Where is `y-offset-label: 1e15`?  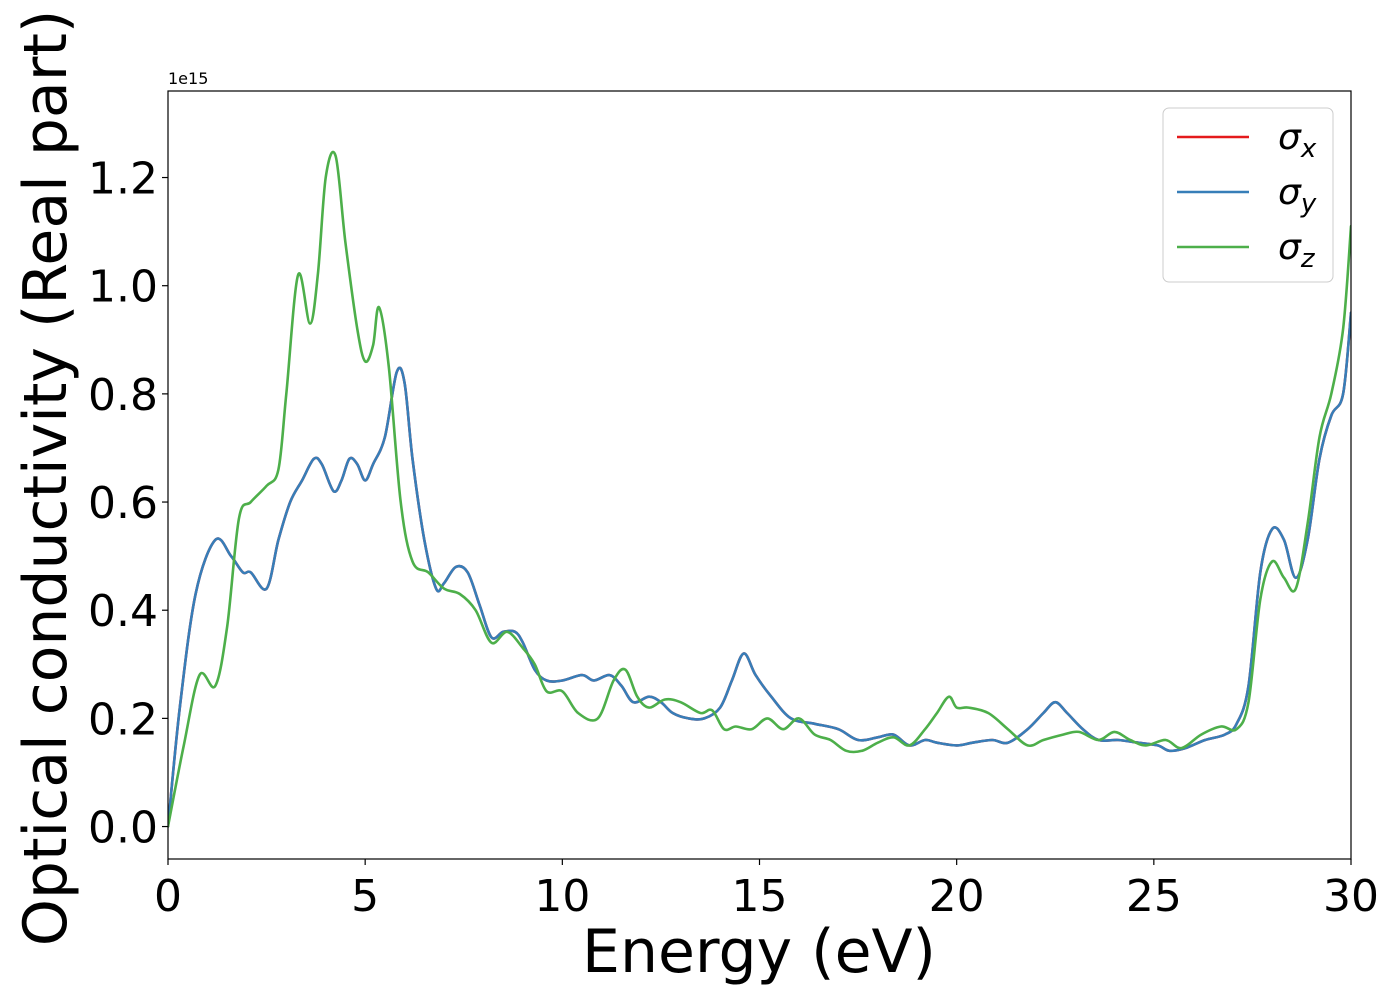 y-offset-label: 1e15 is located at coordinates (188, 78).